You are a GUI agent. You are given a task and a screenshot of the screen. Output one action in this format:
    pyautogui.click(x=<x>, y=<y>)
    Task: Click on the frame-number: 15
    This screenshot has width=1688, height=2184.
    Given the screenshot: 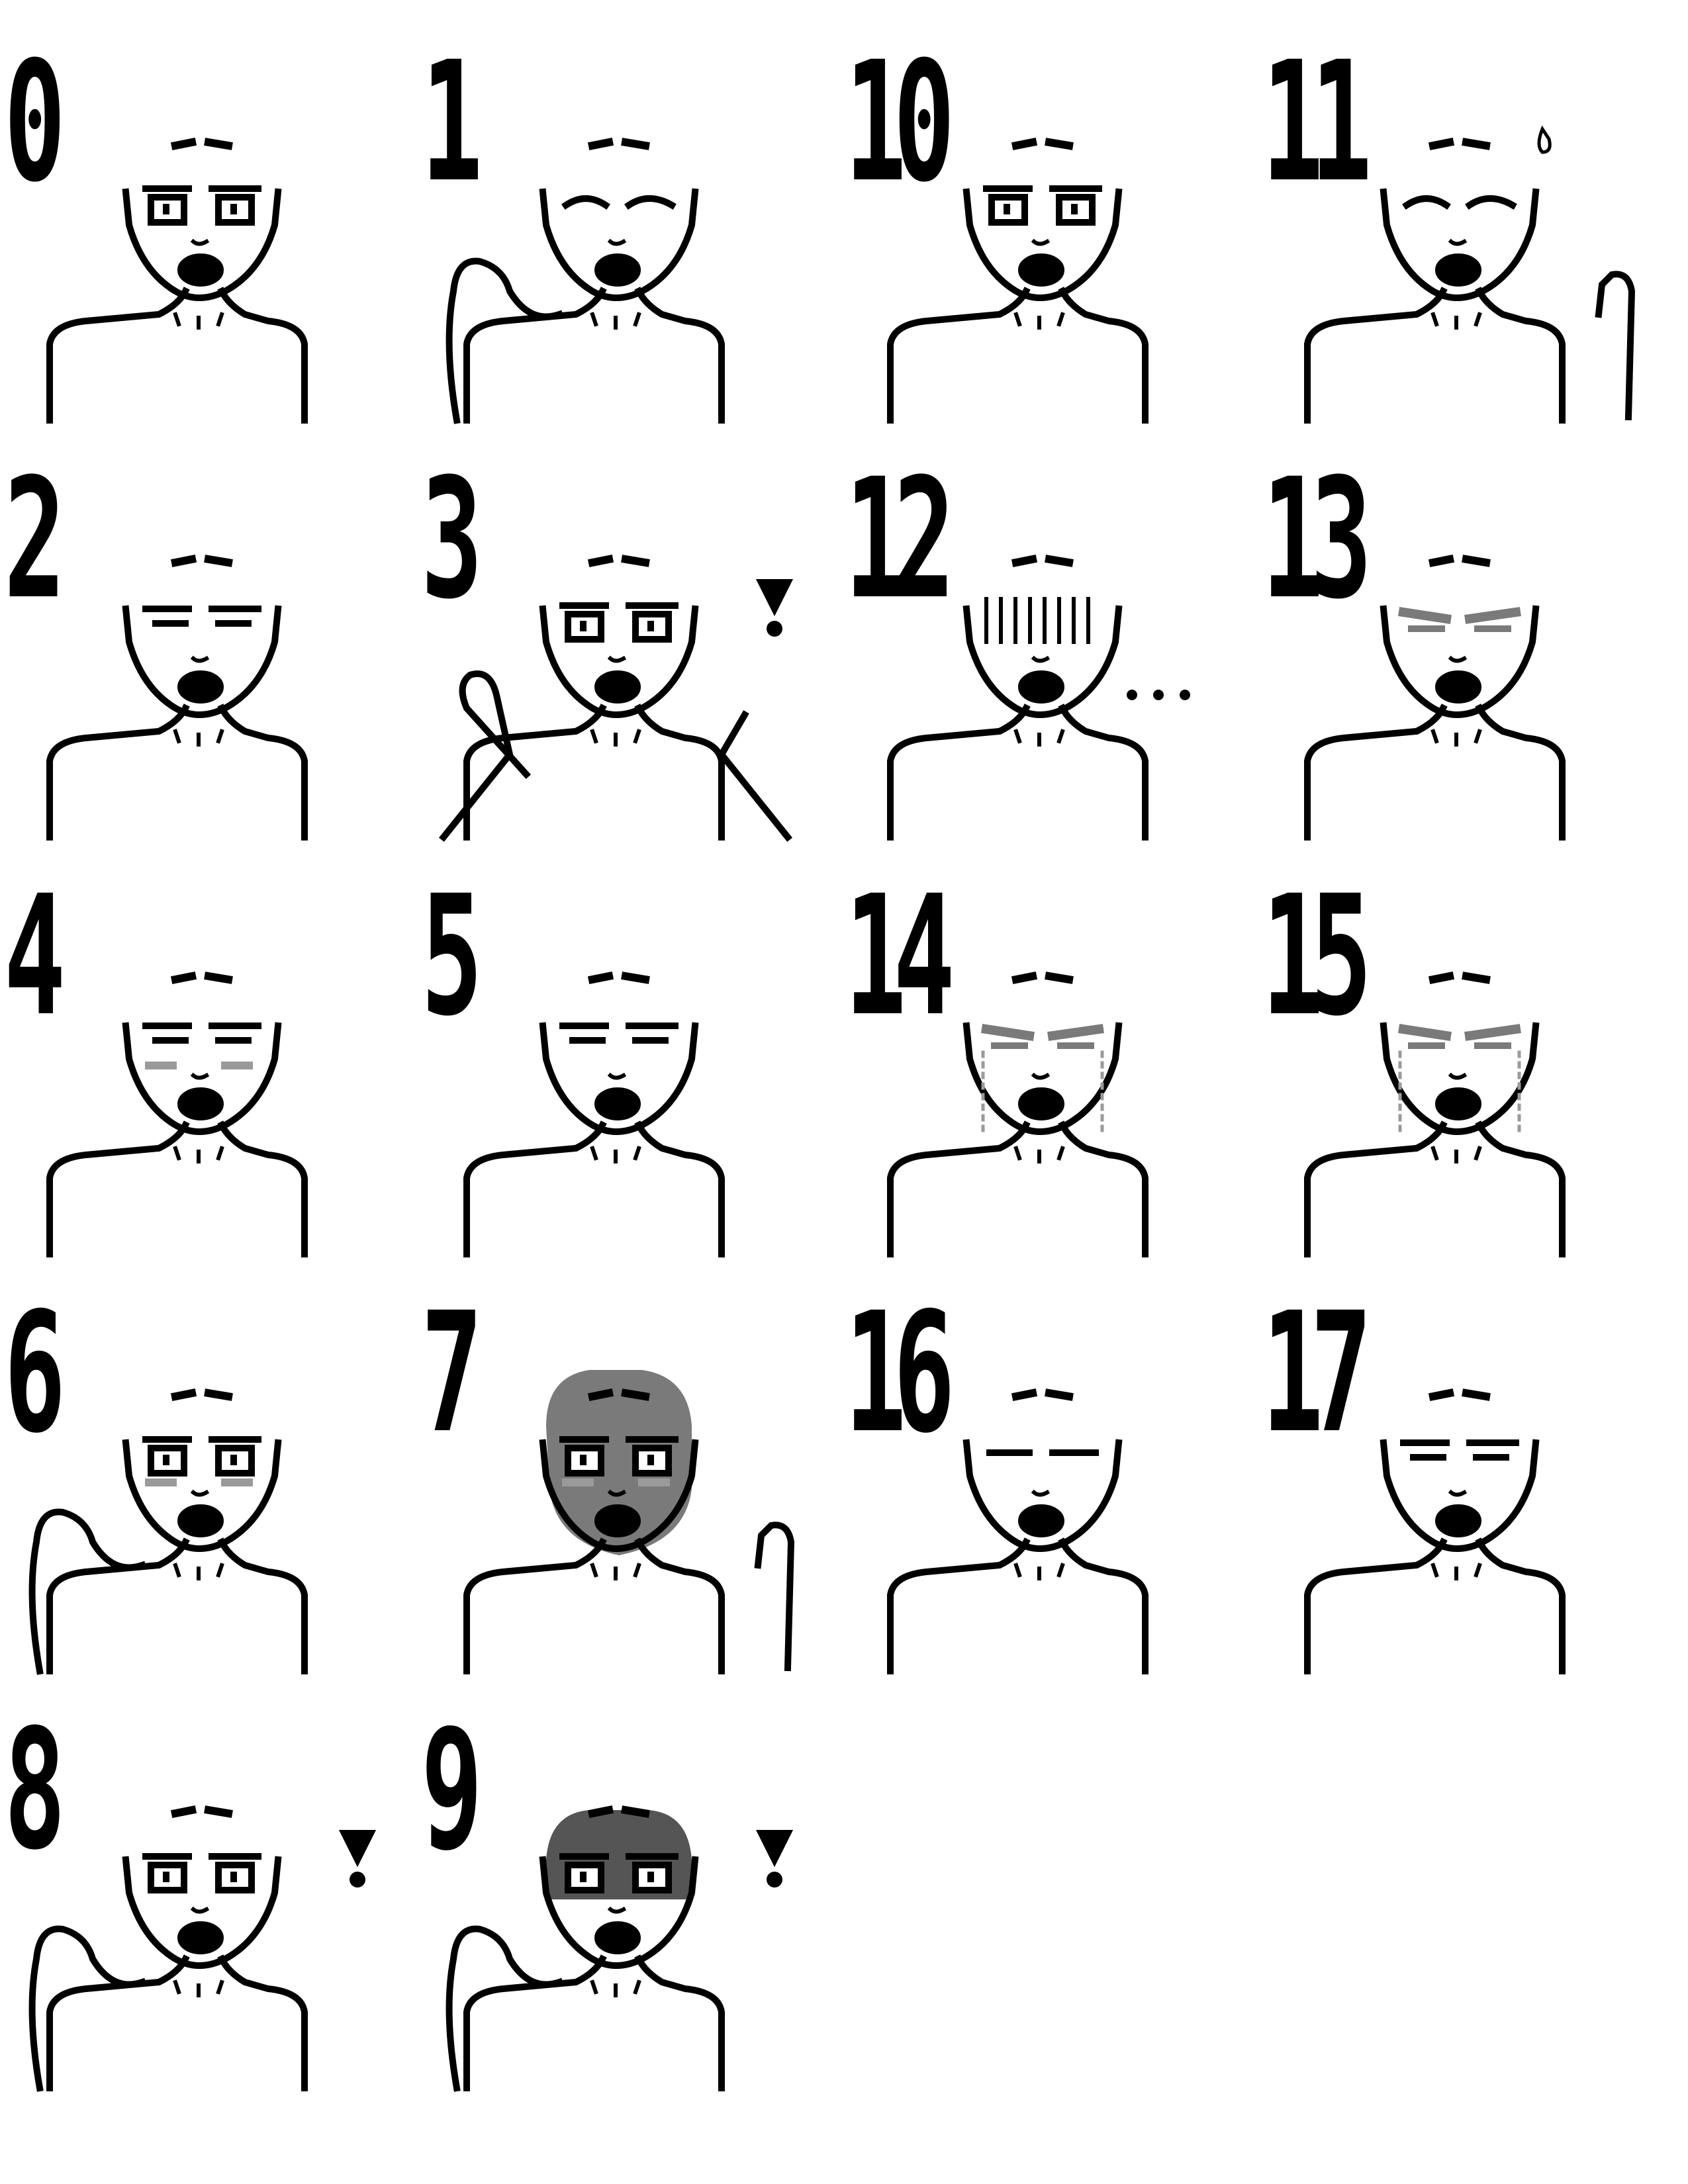 What is the action you would take?
    pyautogui.click(x=1317, y=956)
    